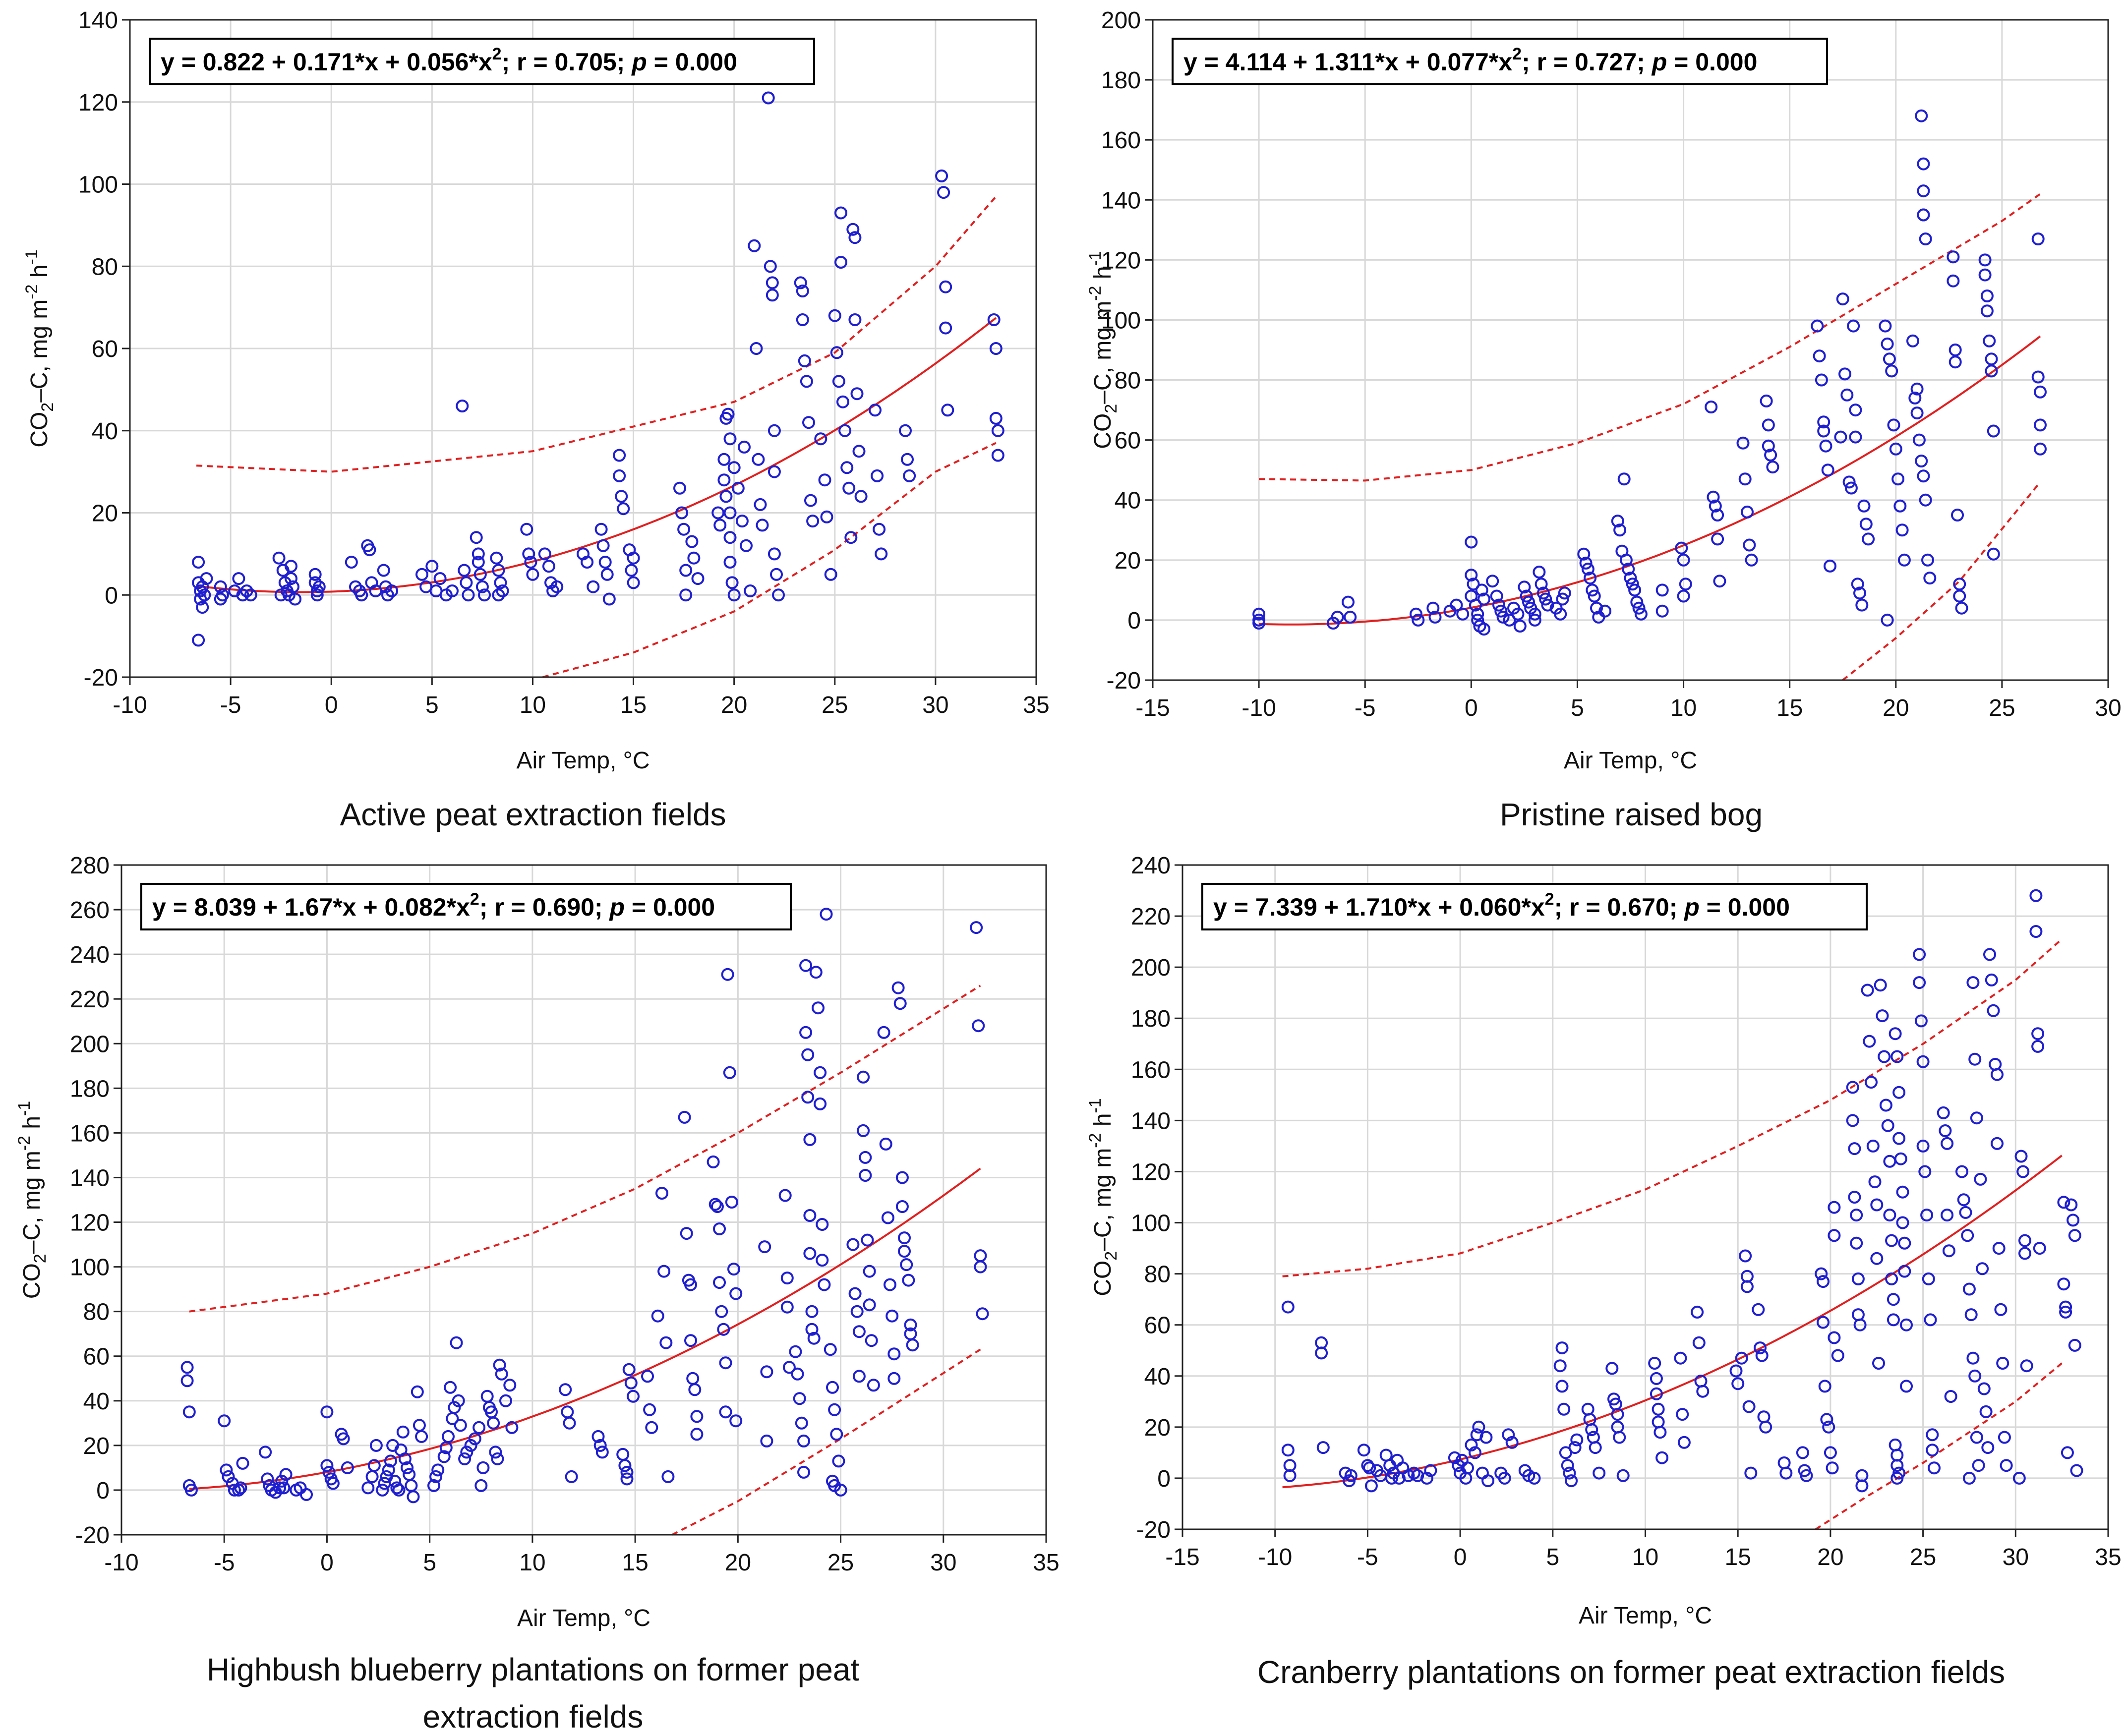 The width and height of the screenshot is (2126, 1736). I want to click on x-axis-title: Air Temp, °C, so click(583, 1618).